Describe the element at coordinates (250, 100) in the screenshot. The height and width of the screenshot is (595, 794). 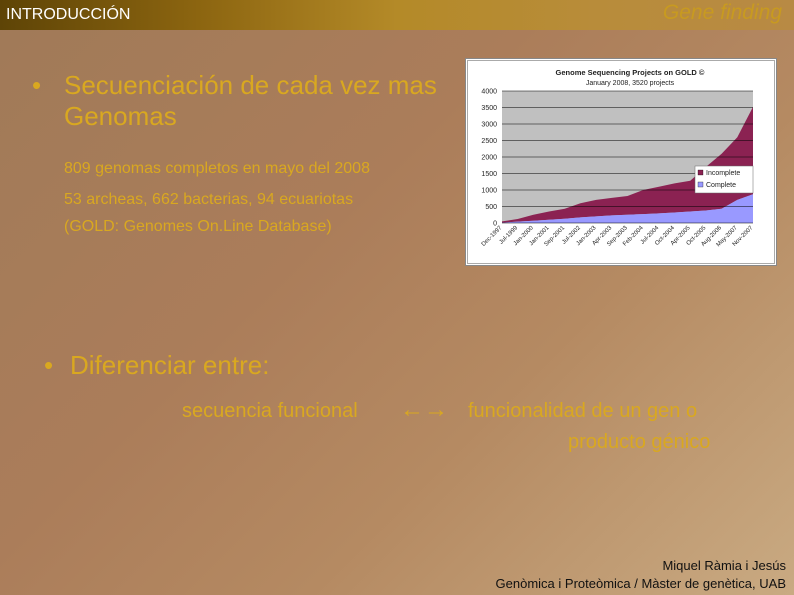
I see `bullet-text: Secuenciación de cada vez mas Genomas` at that location.